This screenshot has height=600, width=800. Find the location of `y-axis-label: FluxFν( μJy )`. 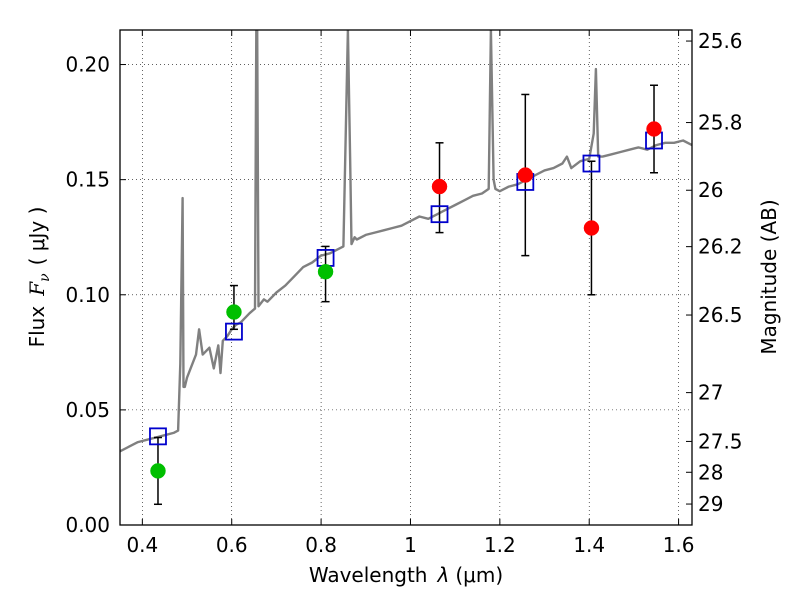

y-axis-label: FluxFν( μJy ) is located at coordinates (39, 277).